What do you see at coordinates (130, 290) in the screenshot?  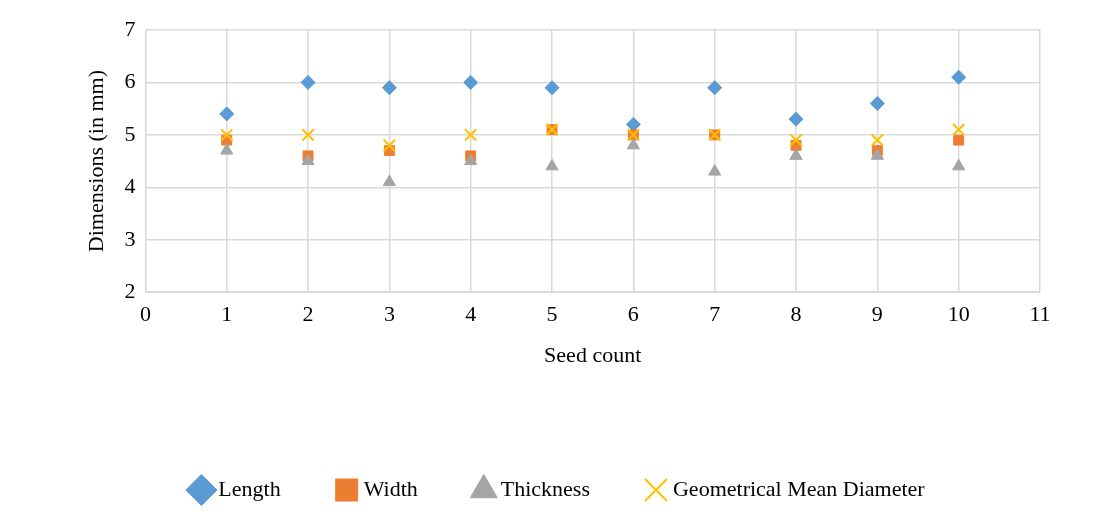 I see `y-tick-label: 2` at bounding box center [130, 290].